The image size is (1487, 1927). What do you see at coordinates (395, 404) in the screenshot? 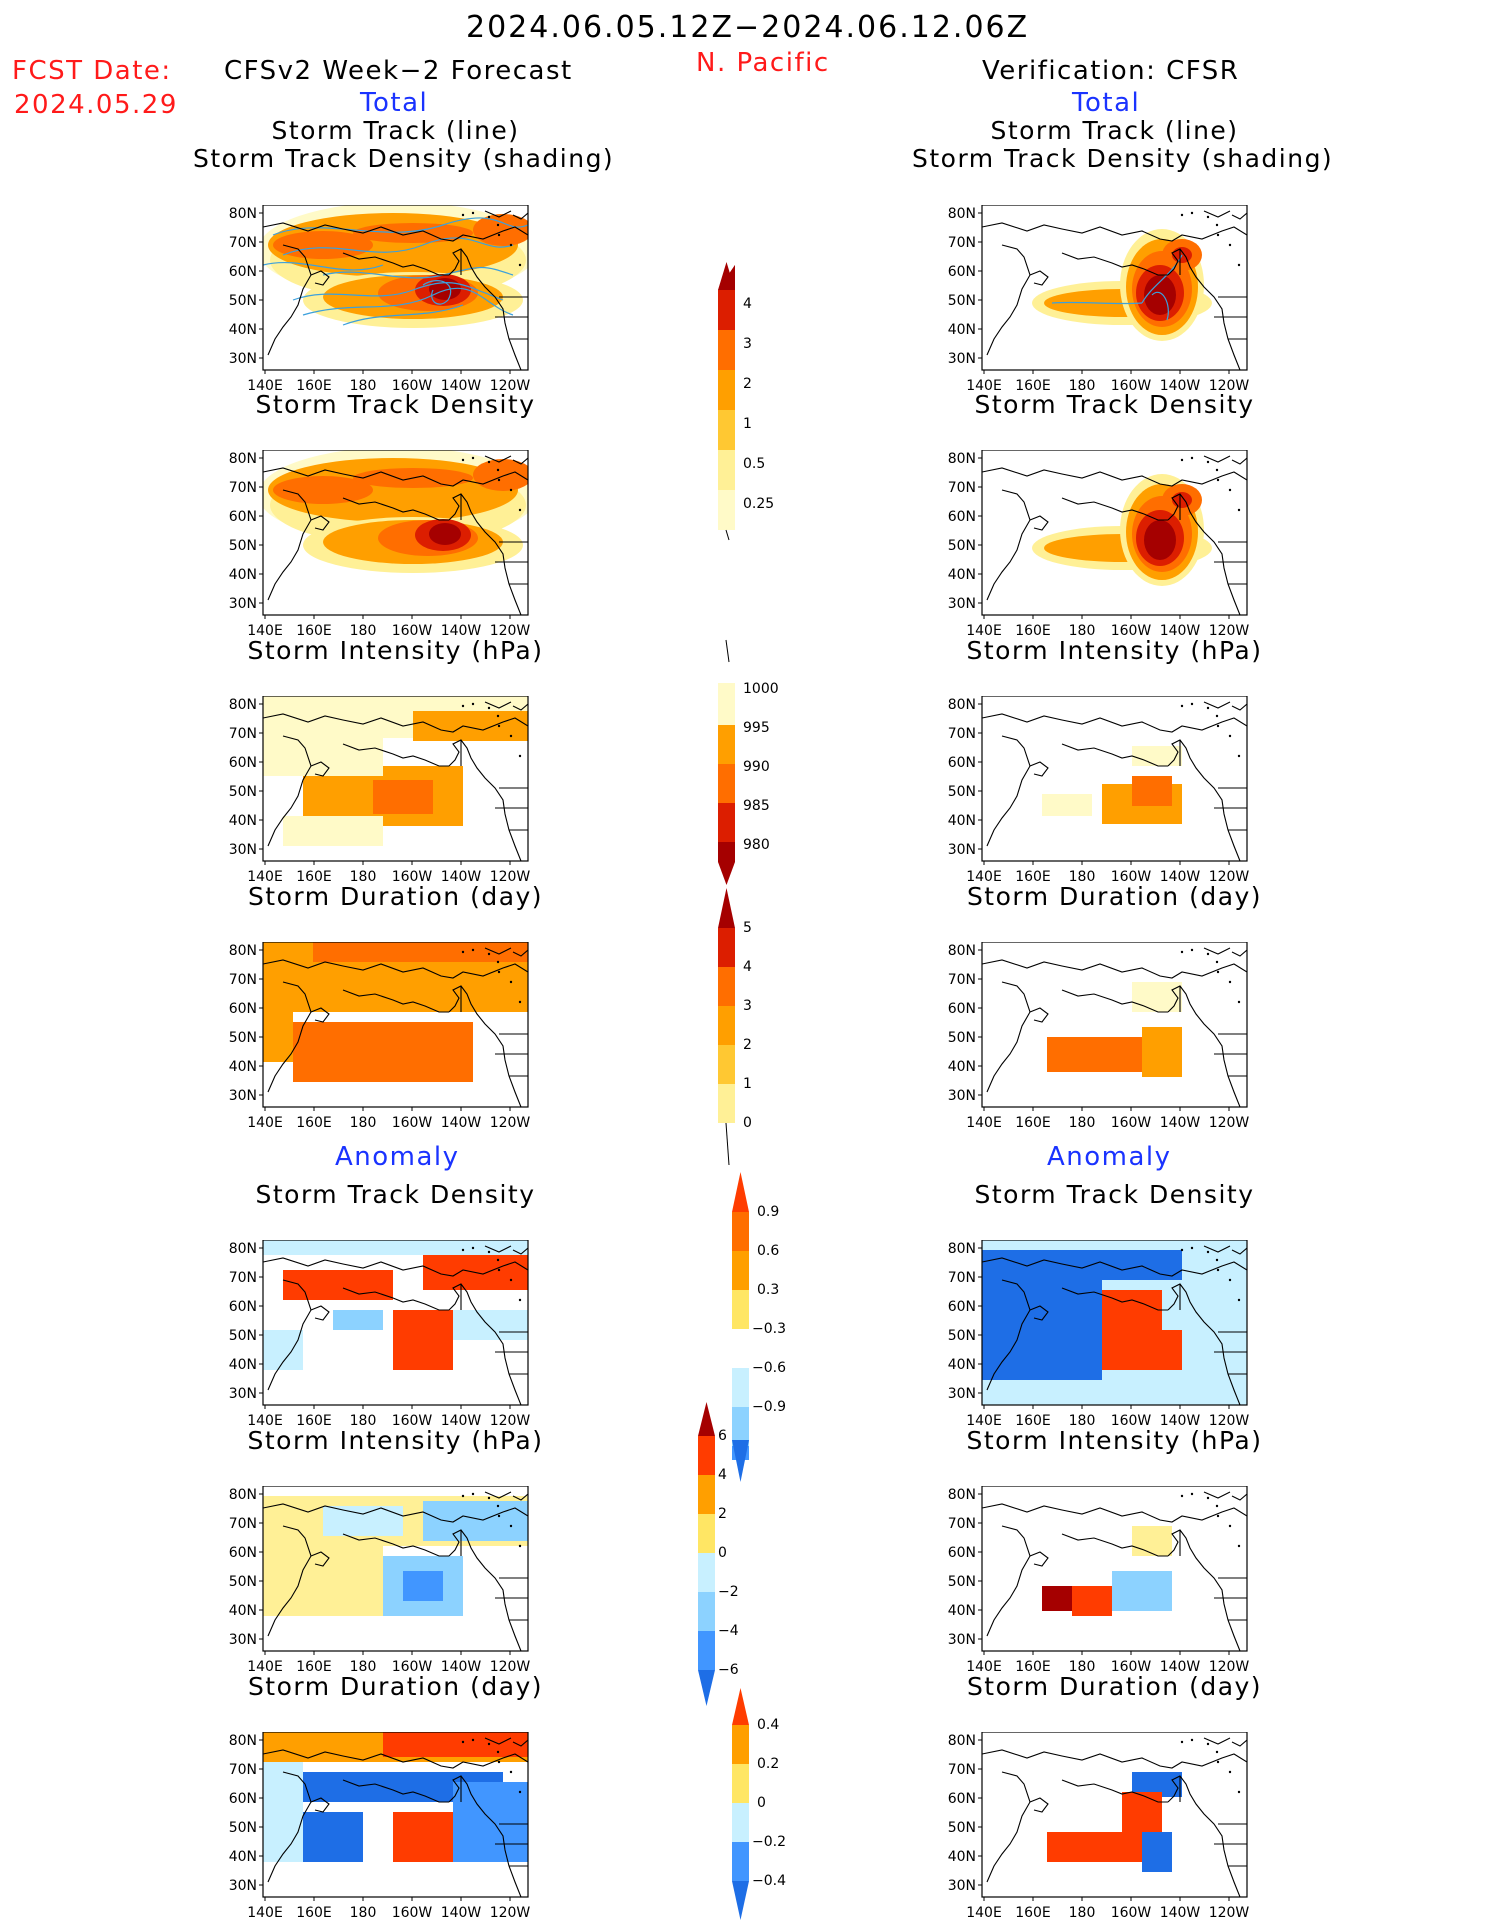
I see `panel-title-density-left: Storm Track Density` at bounding box center [395, 404].